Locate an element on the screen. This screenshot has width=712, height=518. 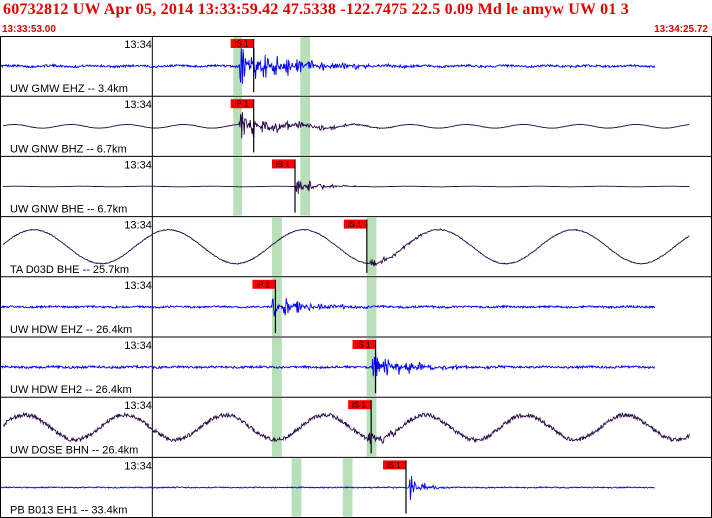
trace-row: 13:34 iP 1 UW GNW BHZ -- 6.7km is located at coordinates (356, 126).